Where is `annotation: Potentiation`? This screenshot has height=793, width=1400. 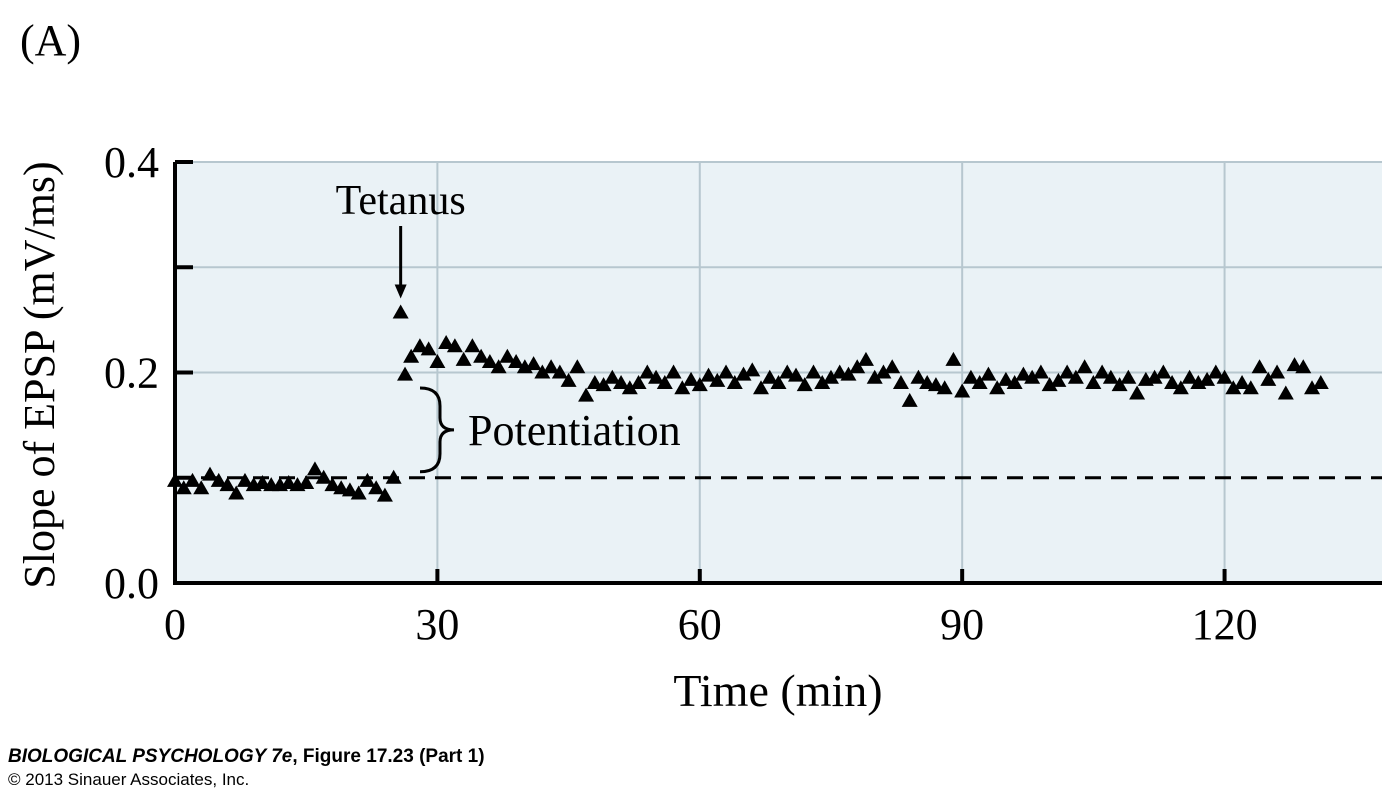 annotation: Potentiation is located at coordinates (574, 430).